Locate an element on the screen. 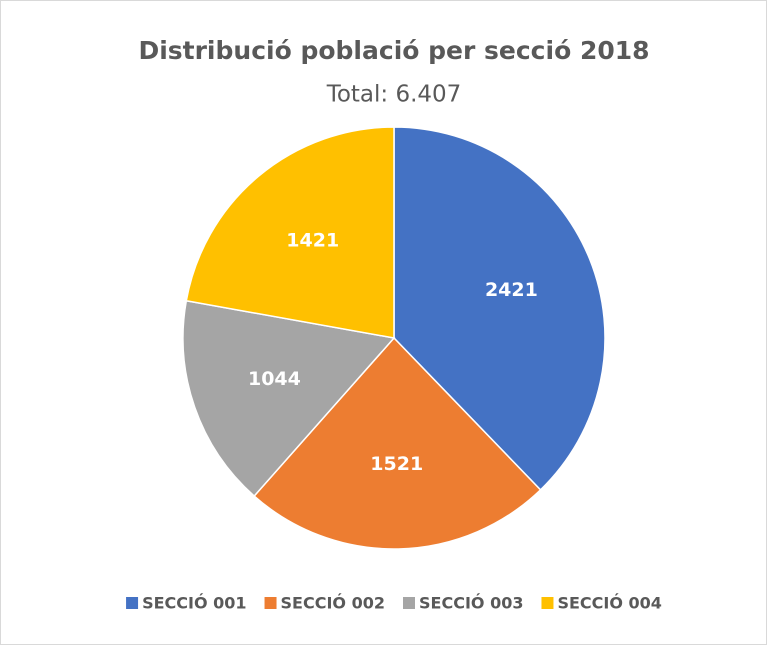 This screenshot has height=645, width=767. data-label: 1521 is located at coordinates (396, 464).